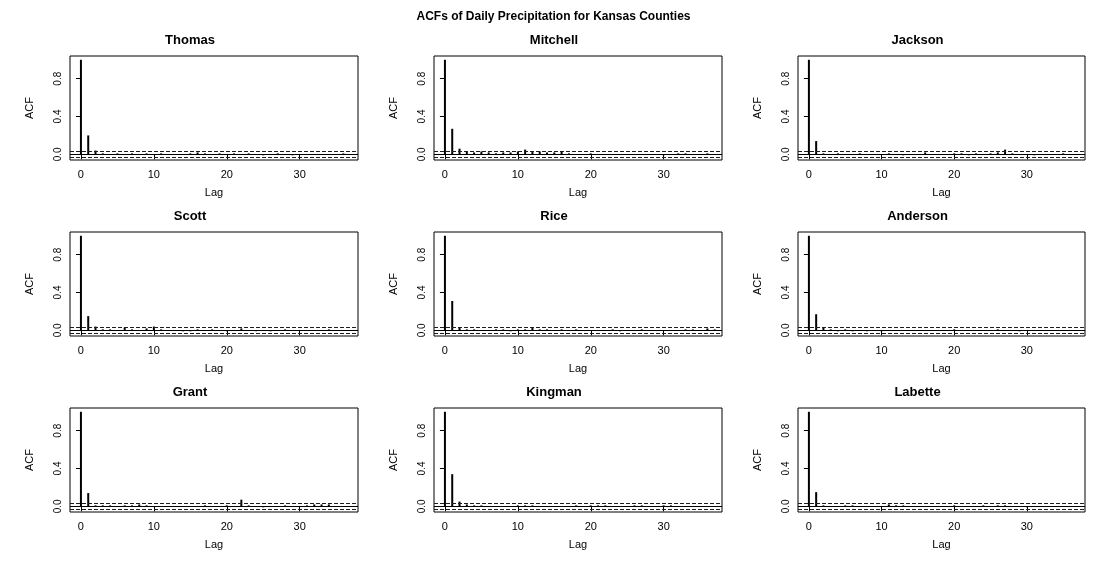 The width and height of the screenshot is (1107, 571). I want to click on chart-title: Grant, so click(190, 391).